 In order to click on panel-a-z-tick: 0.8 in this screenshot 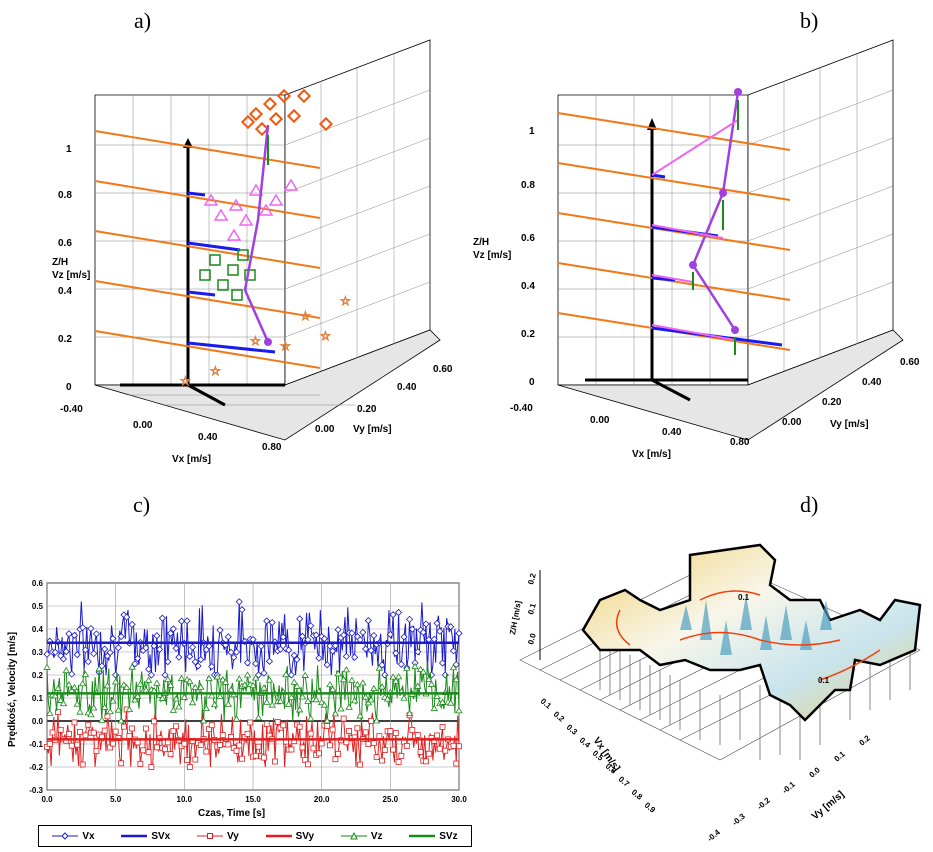, I will do `click(65, 195)`.